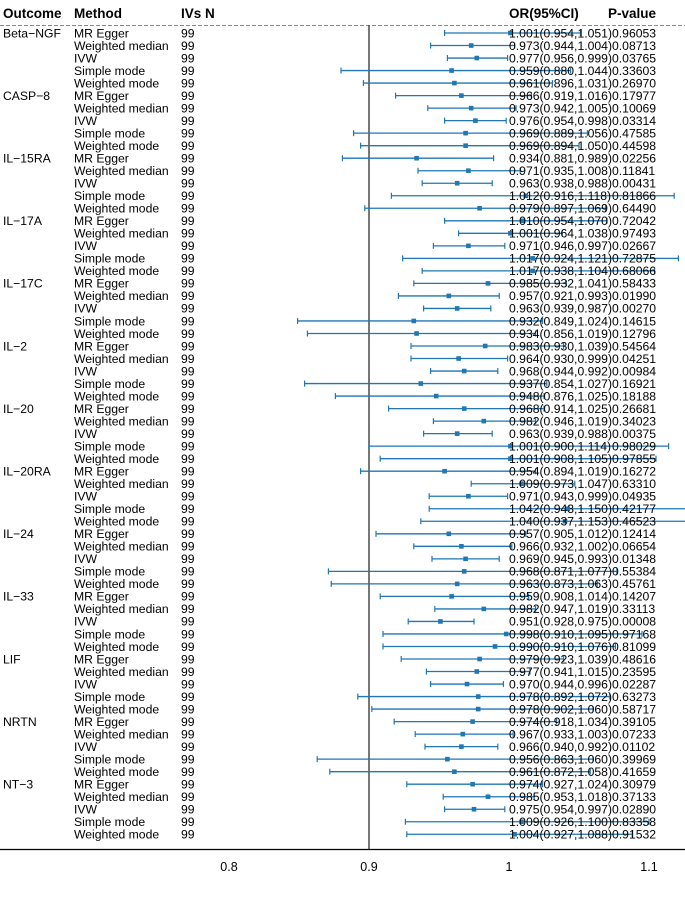  What do you see at coordinates (560, 284) in the screenshot?
I see `or-ci-text: 0.985(0.932,1.041)` at bounding box center [560, 284].